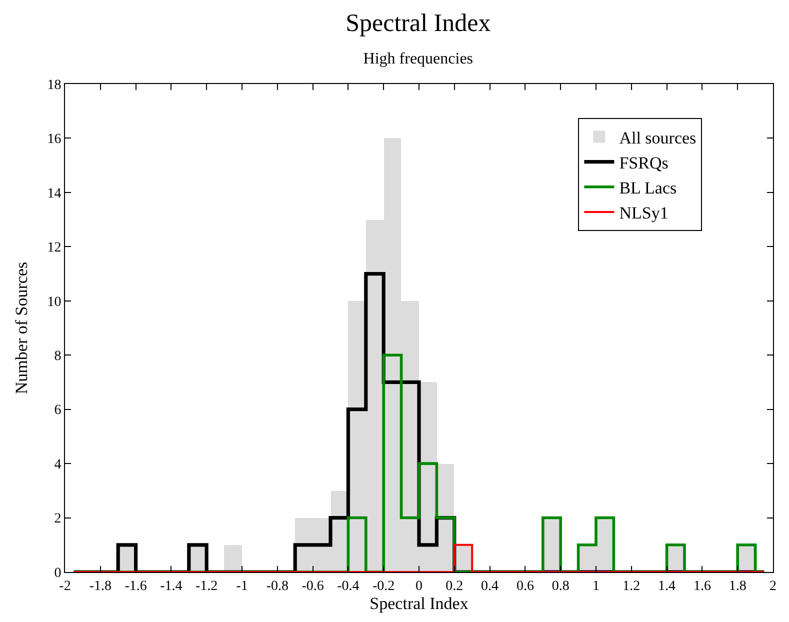 Image resolution: width=789 pixels, height=622 pixels. I want to click on y-tick-label: 10, so click(54, 302).